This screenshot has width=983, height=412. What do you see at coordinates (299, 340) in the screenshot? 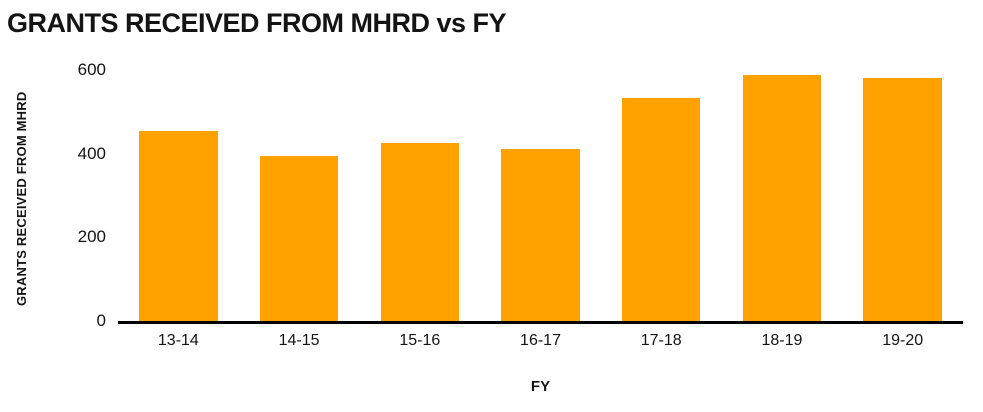
I see `x-tick-label: 14-15` at bounding box center [299, 340].